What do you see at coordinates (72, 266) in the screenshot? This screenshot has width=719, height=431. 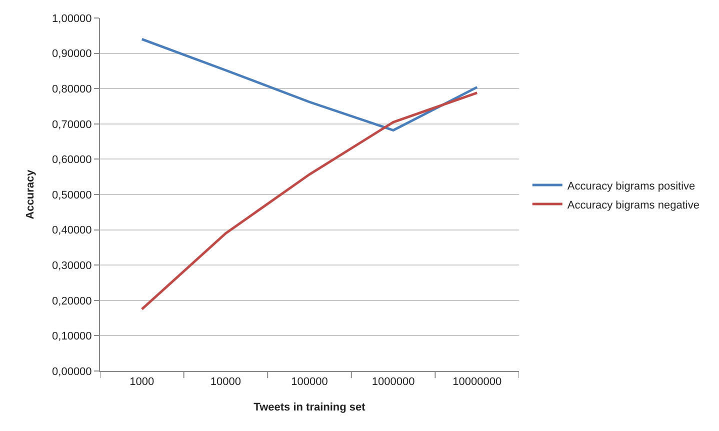 I see `y-tick-label: 0,30000` at bounding box center [72, 266].